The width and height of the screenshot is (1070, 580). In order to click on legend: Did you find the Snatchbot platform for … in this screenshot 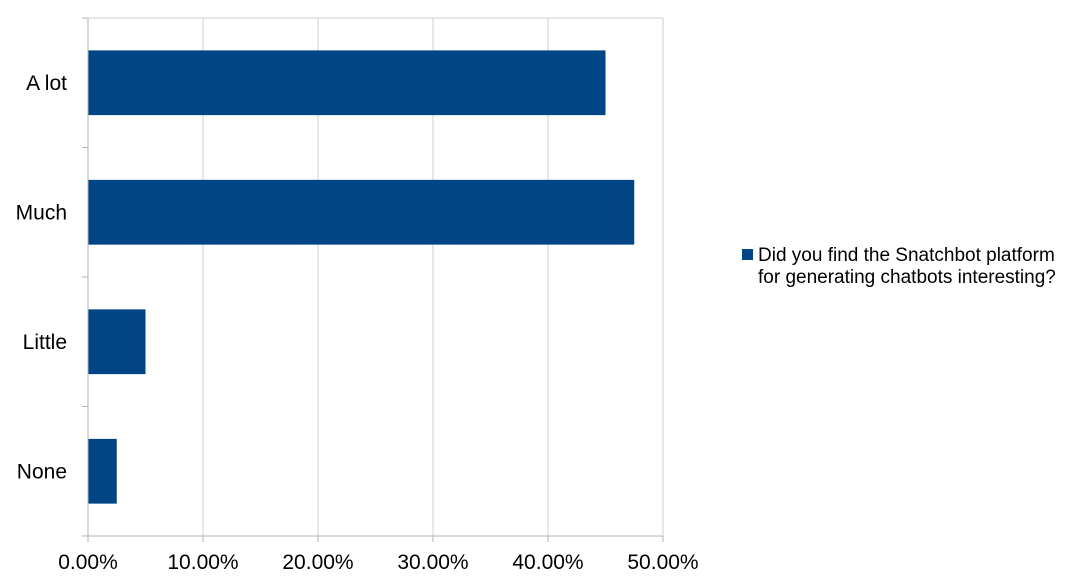, I will do `click(902, 267)`.